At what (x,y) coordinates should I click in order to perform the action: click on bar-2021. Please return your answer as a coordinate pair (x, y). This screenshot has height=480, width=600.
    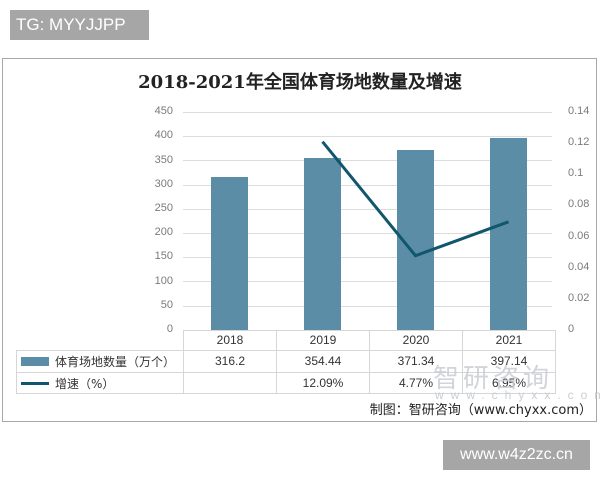
    Looking at the image, I should click on (508, 233).